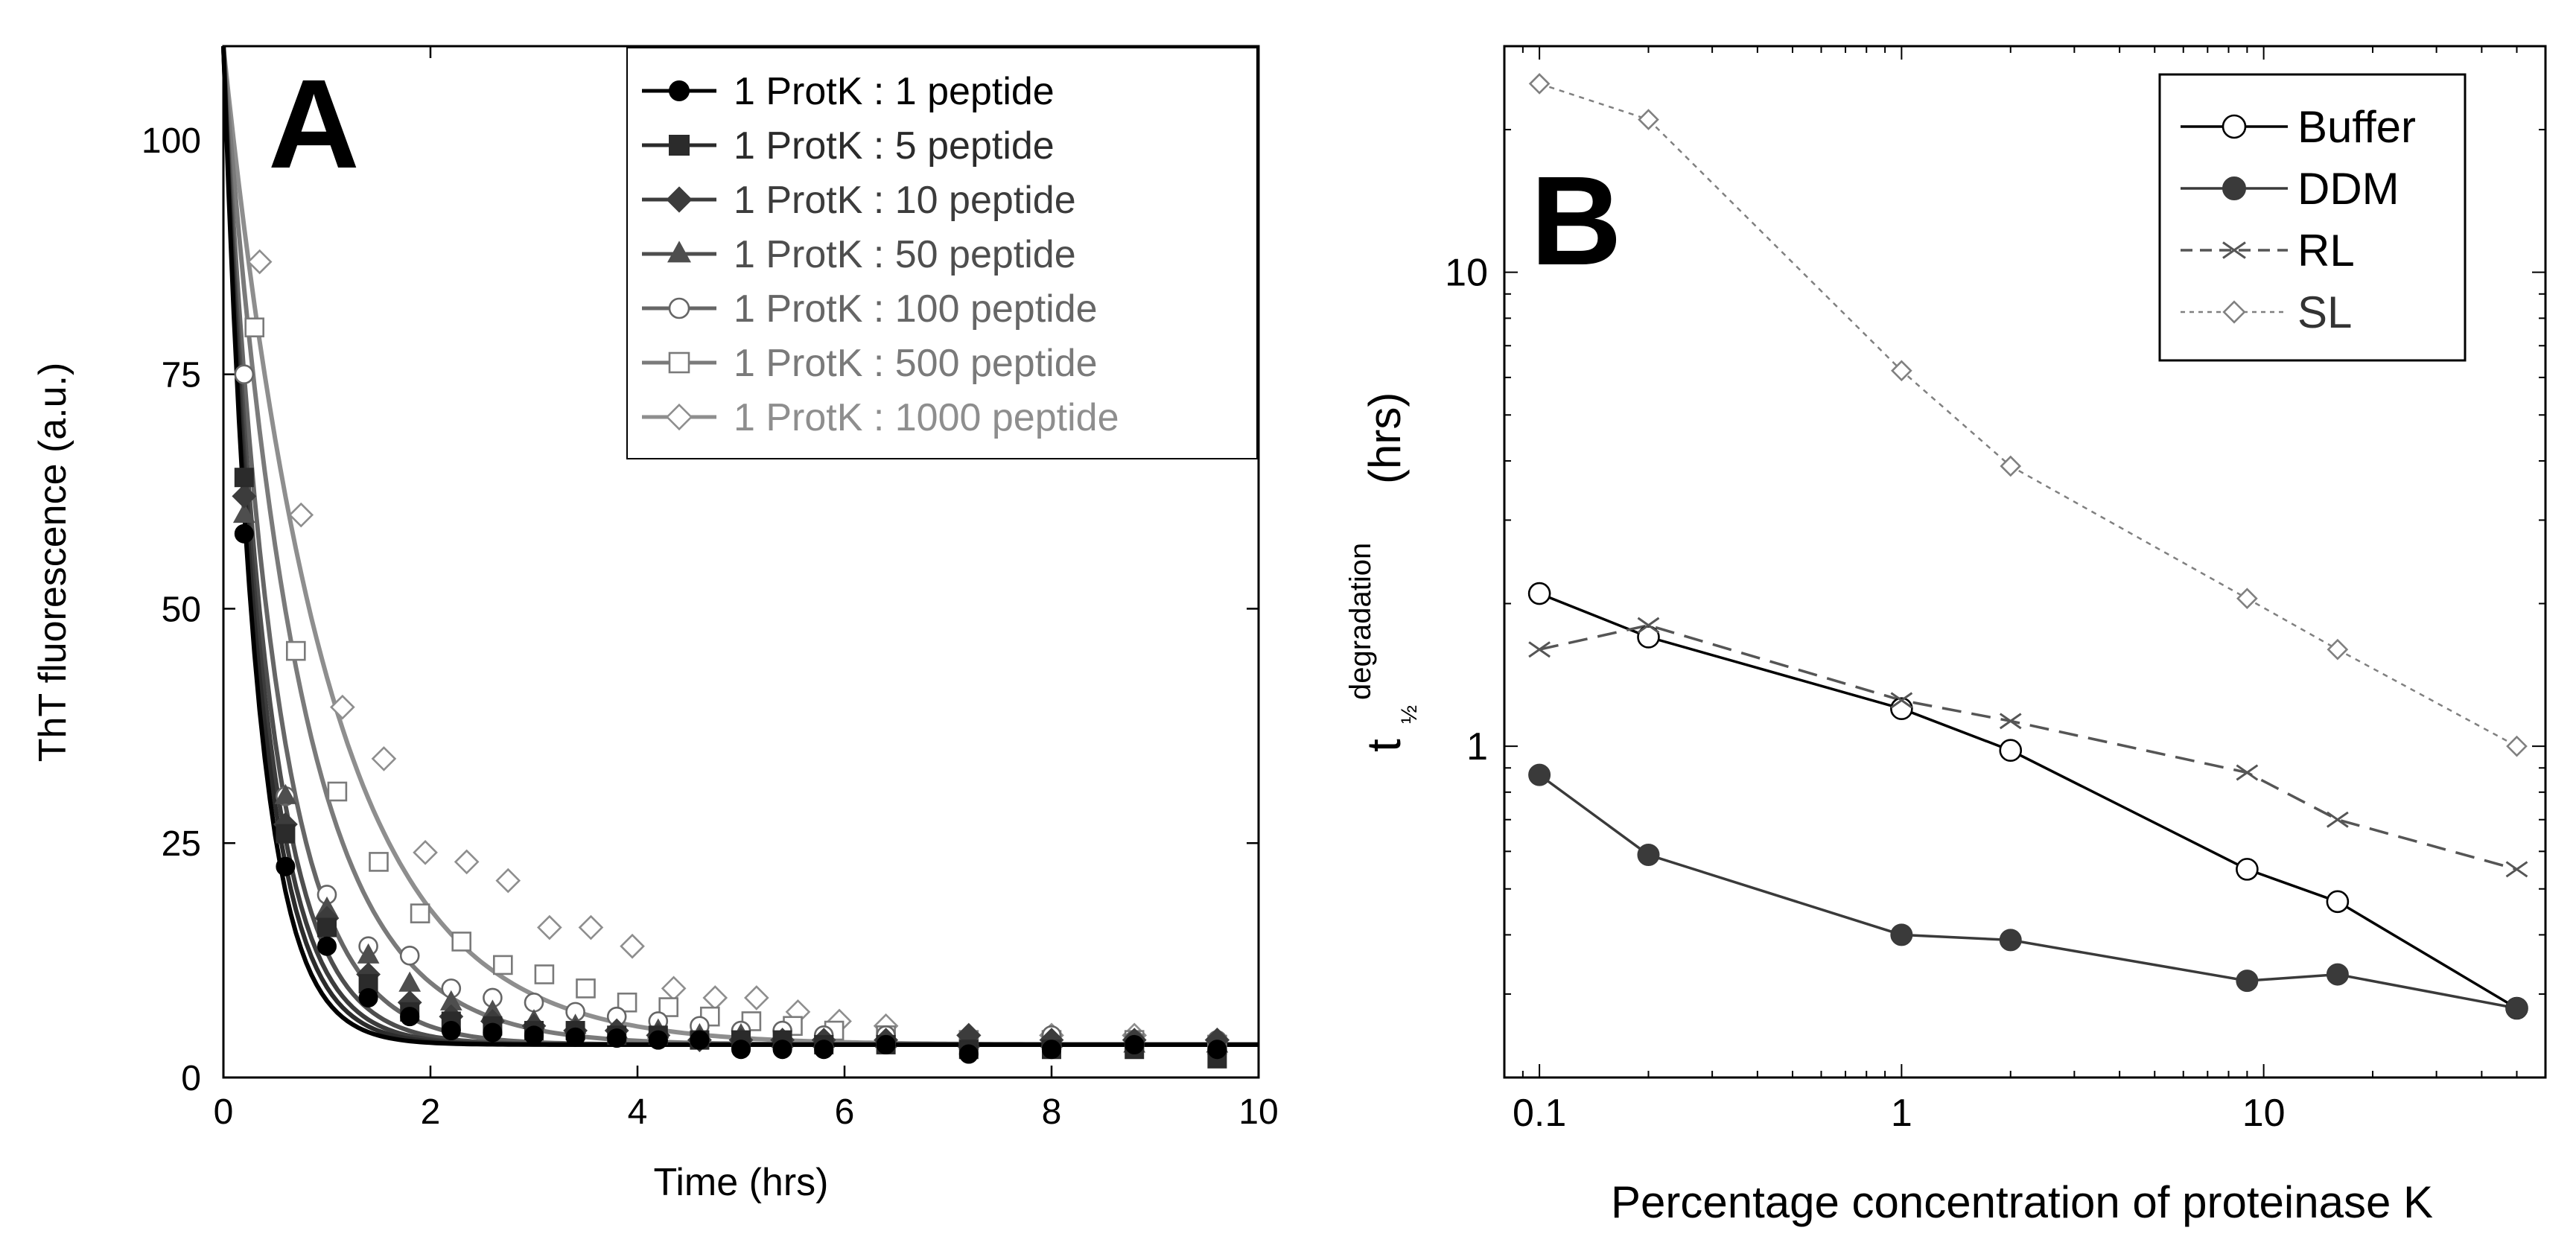 This screenshot has height=1251, width=2576. What do you see at coordinates (1539, 1114) in the screenshot?
I see `panel-b-x-tick-label: 0.1` at bounding box center [1539, 1114].